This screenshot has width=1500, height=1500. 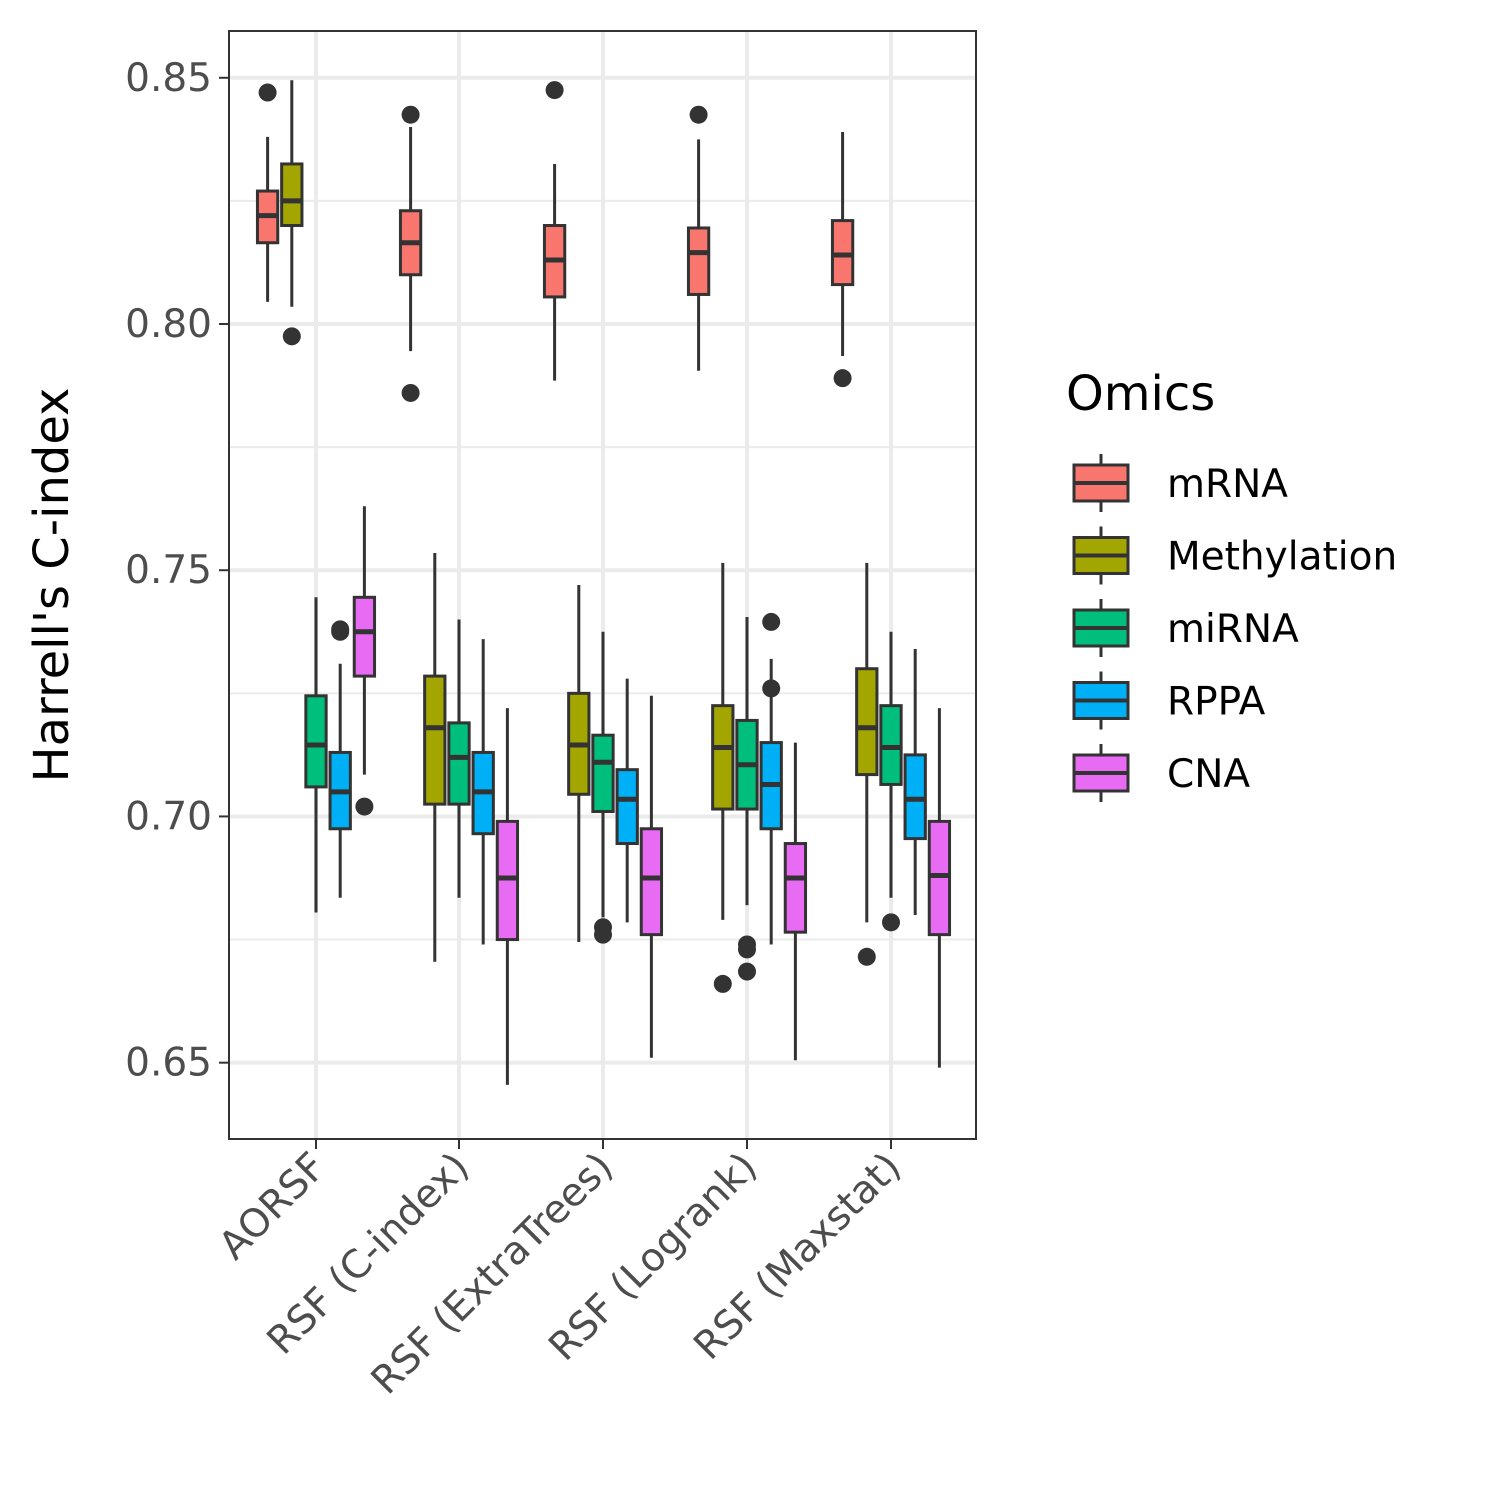 I want to click on legend-title: Omics, so click(x=1140, y=394).